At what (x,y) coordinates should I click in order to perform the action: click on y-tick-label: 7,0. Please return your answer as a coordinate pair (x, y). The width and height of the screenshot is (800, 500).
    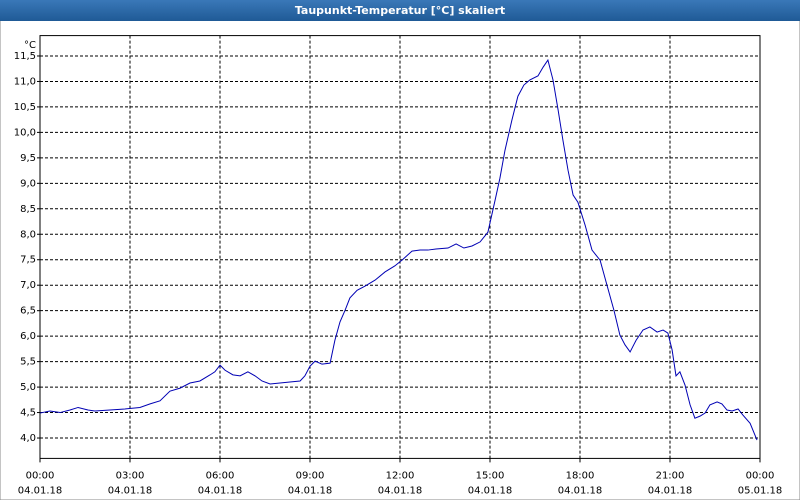
    Looking at the image, I should click on (28, 285).